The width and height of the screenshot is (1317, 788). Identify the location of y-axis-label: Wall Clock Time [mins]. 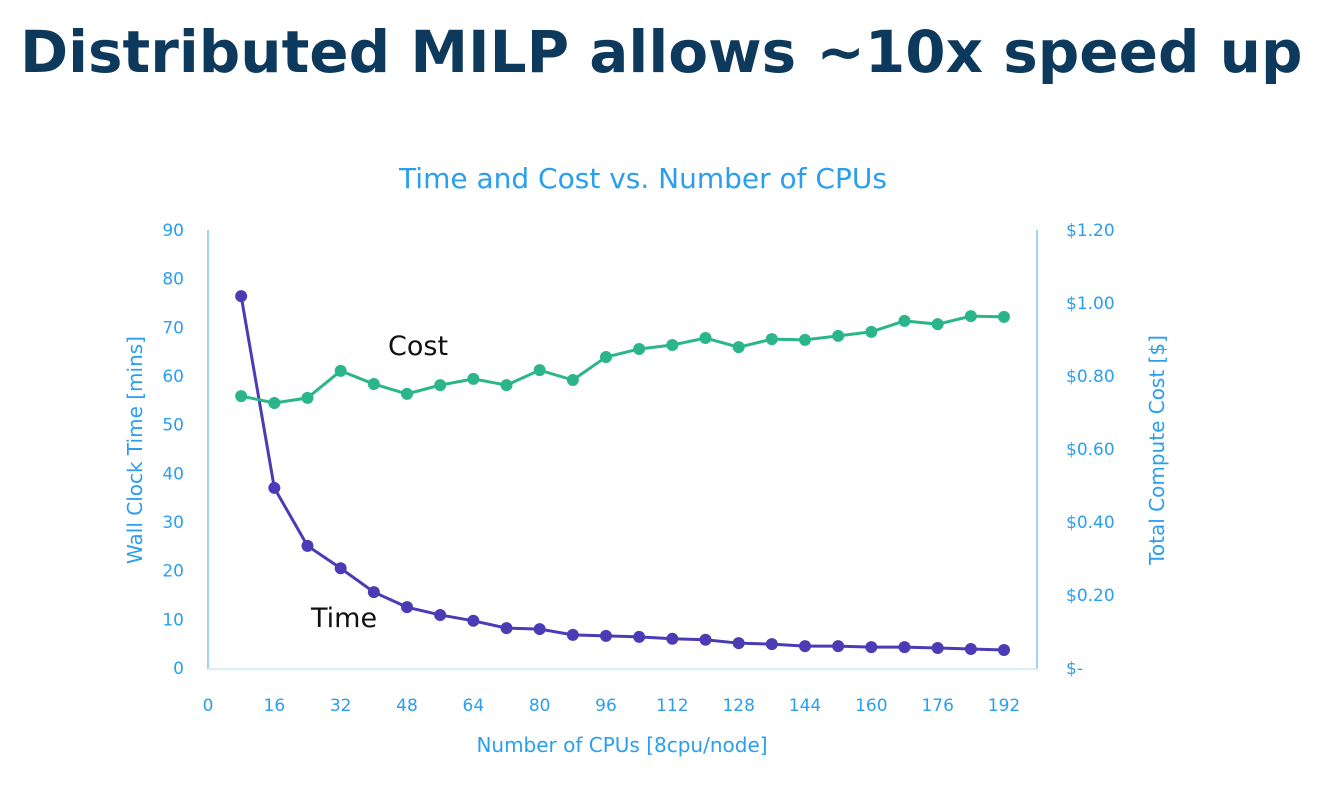
(135, 450).